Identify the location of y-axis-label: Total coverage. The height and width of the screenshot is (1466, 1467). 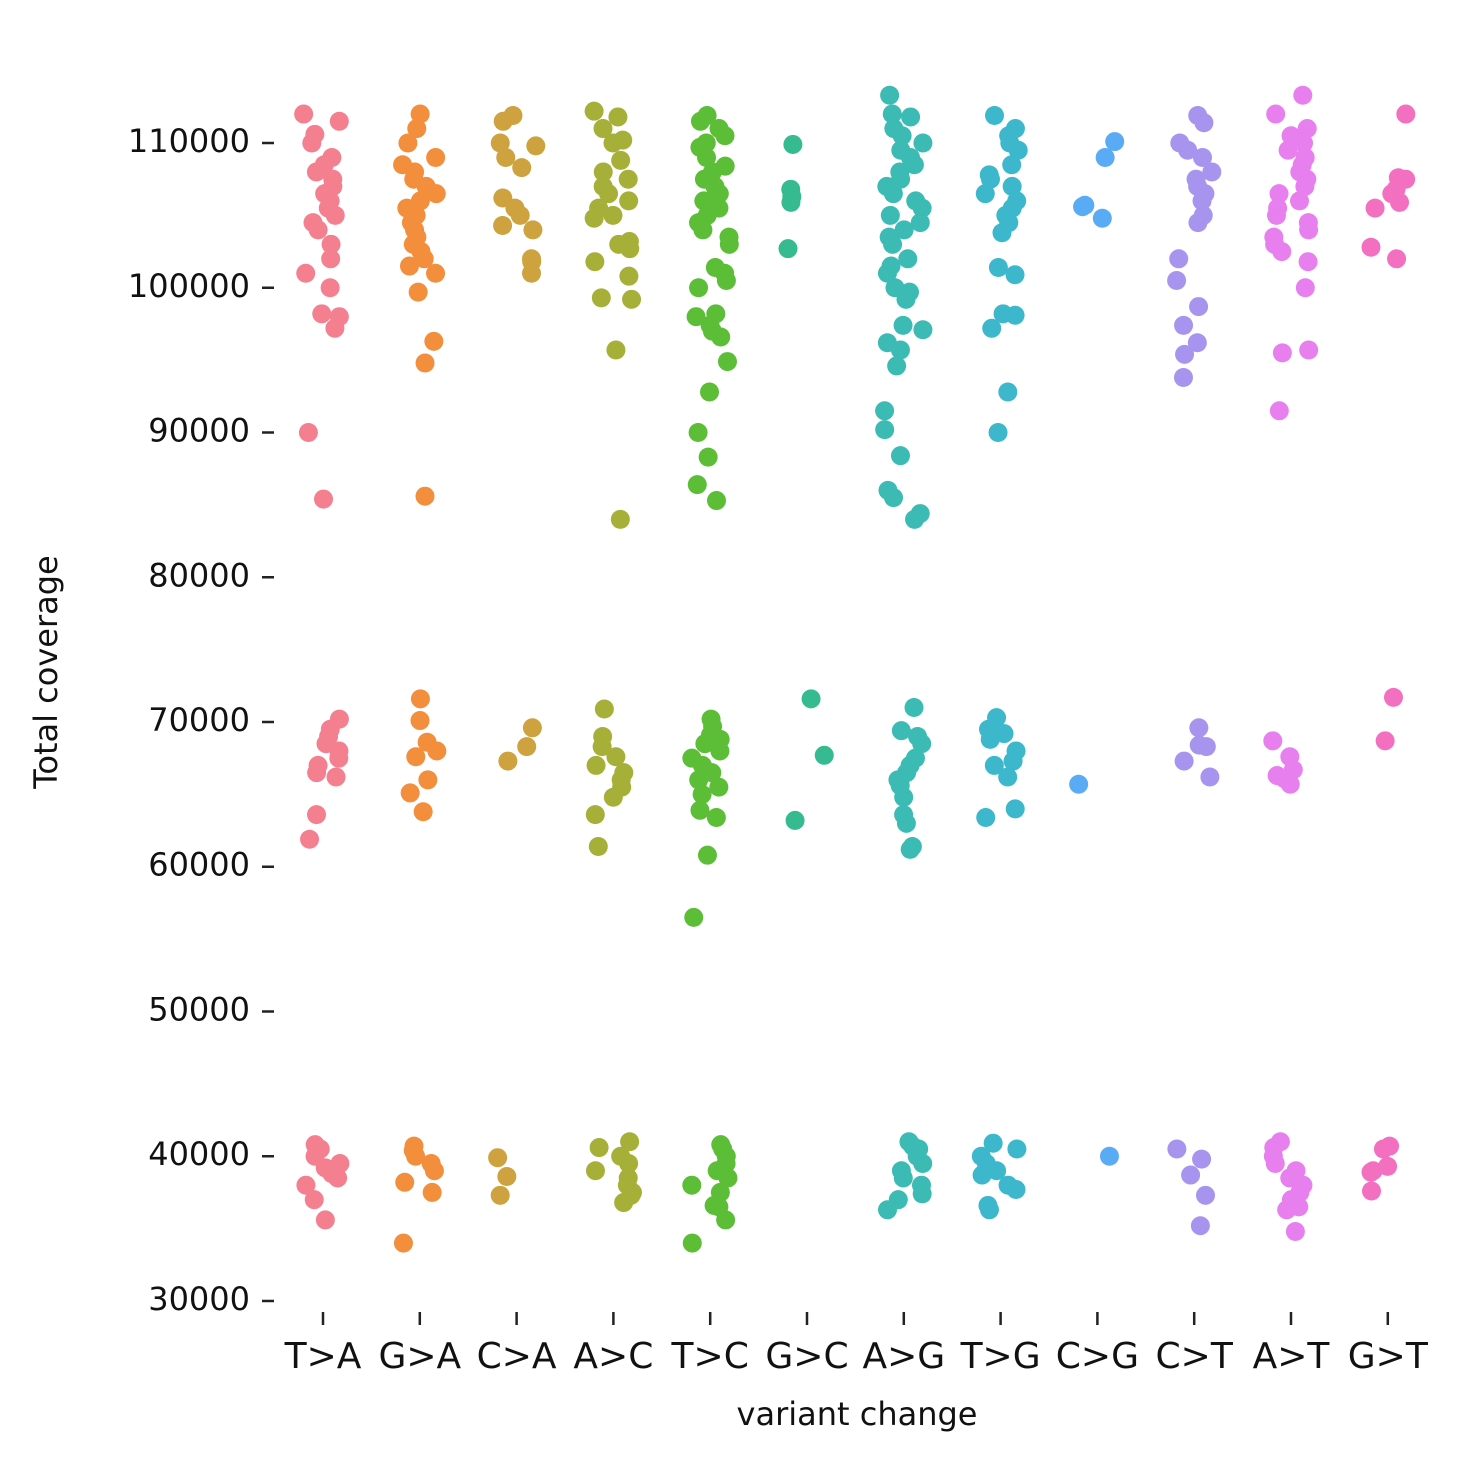
(46, 672).